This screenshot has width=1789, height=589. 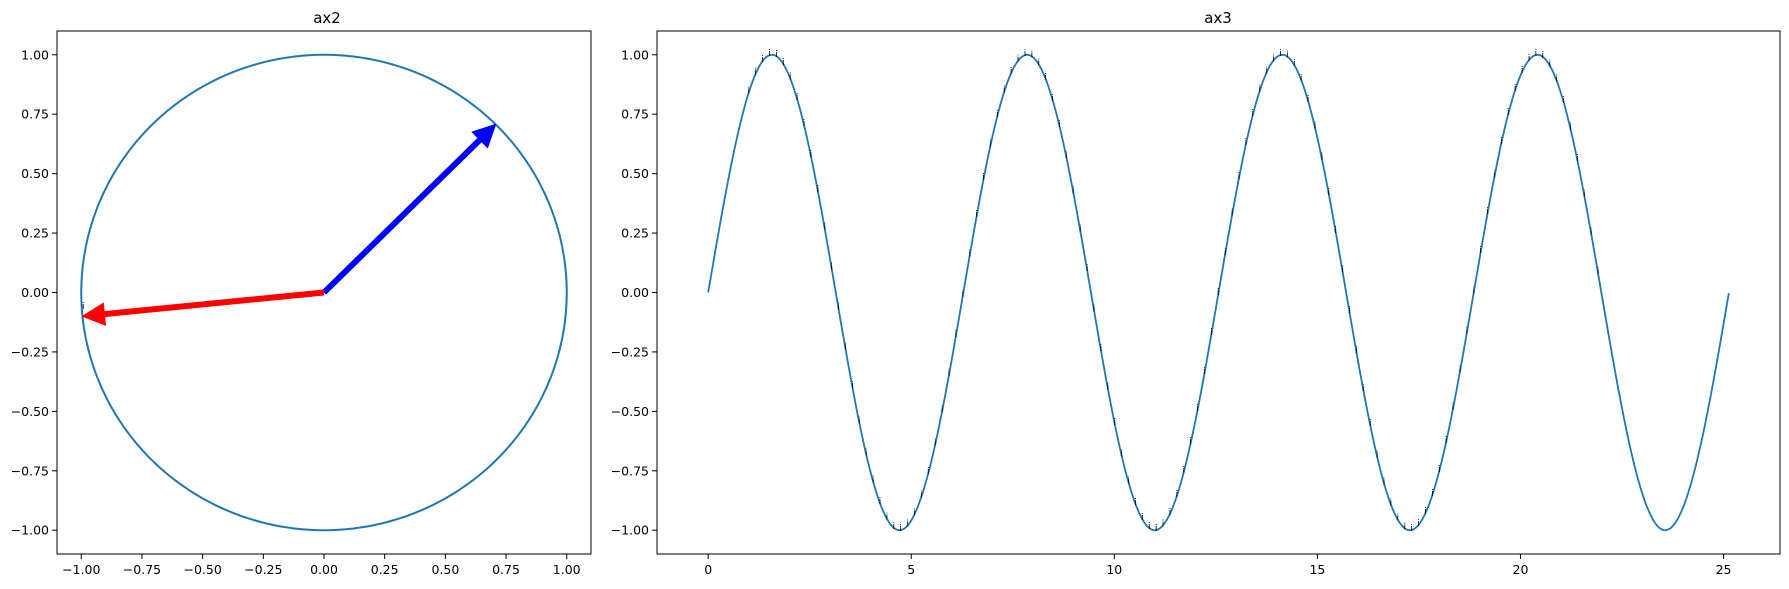 I want to click on x-tick-label: 0.00, so click(x=324, y=569).